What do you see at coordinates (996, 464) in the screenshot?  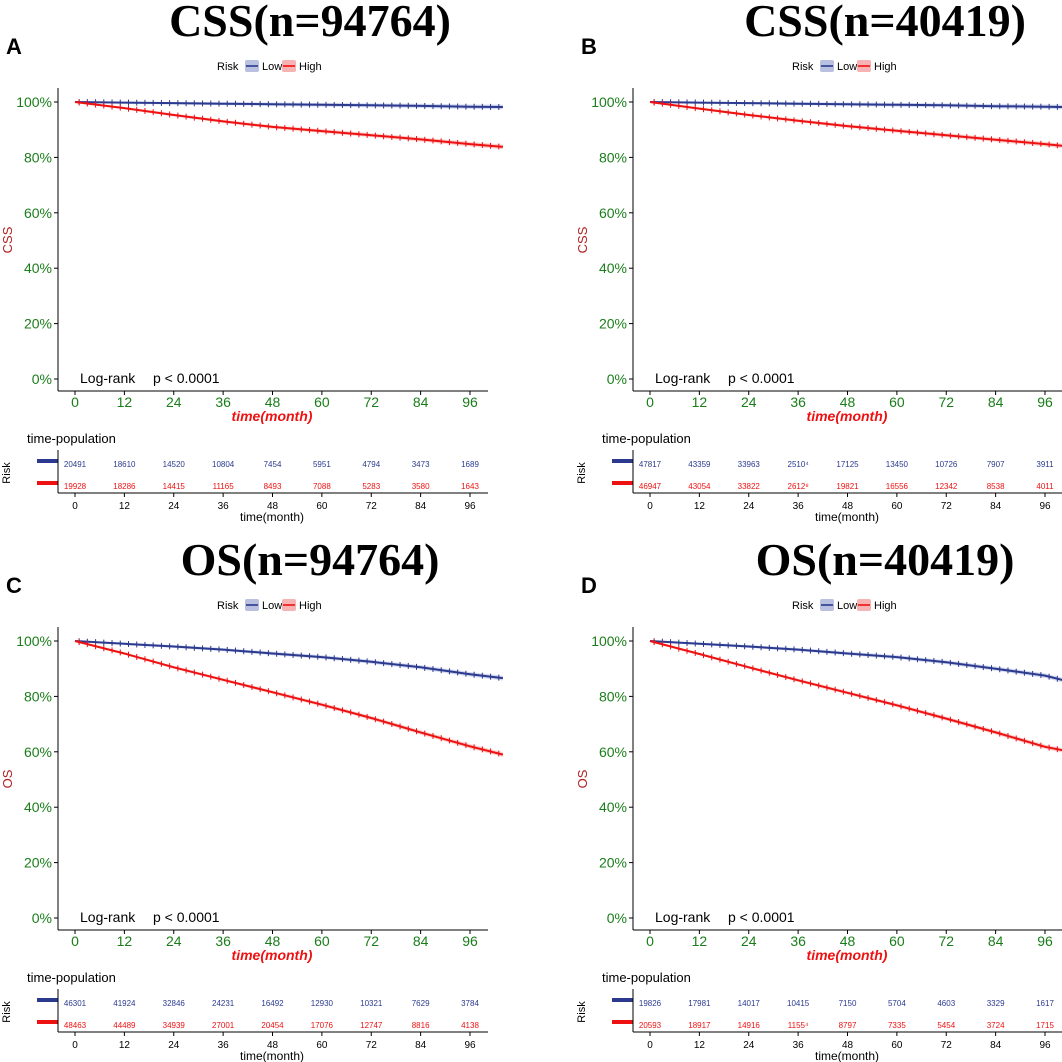 I see `risk-low-count: 7907` at bounding box center [996, 464].